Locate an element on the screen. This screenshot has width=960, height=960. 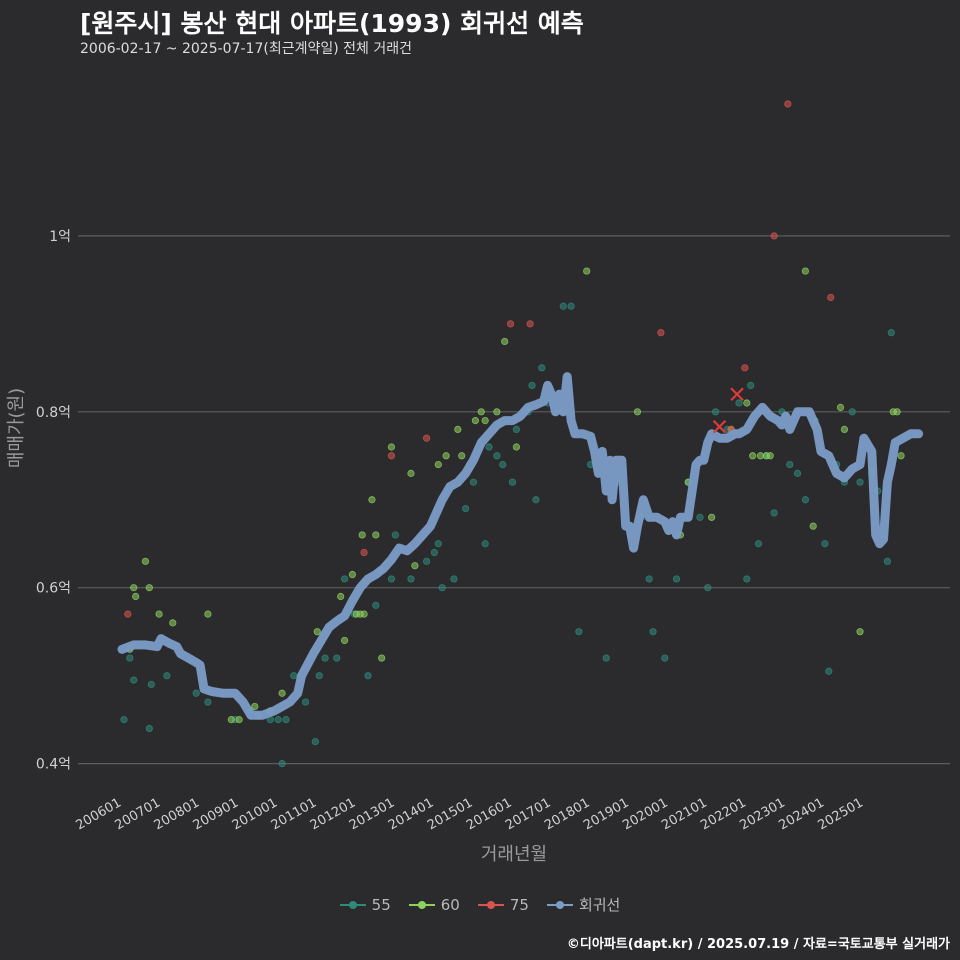
y-tick-label: 0.4억 is located at coordinates (53, 765).